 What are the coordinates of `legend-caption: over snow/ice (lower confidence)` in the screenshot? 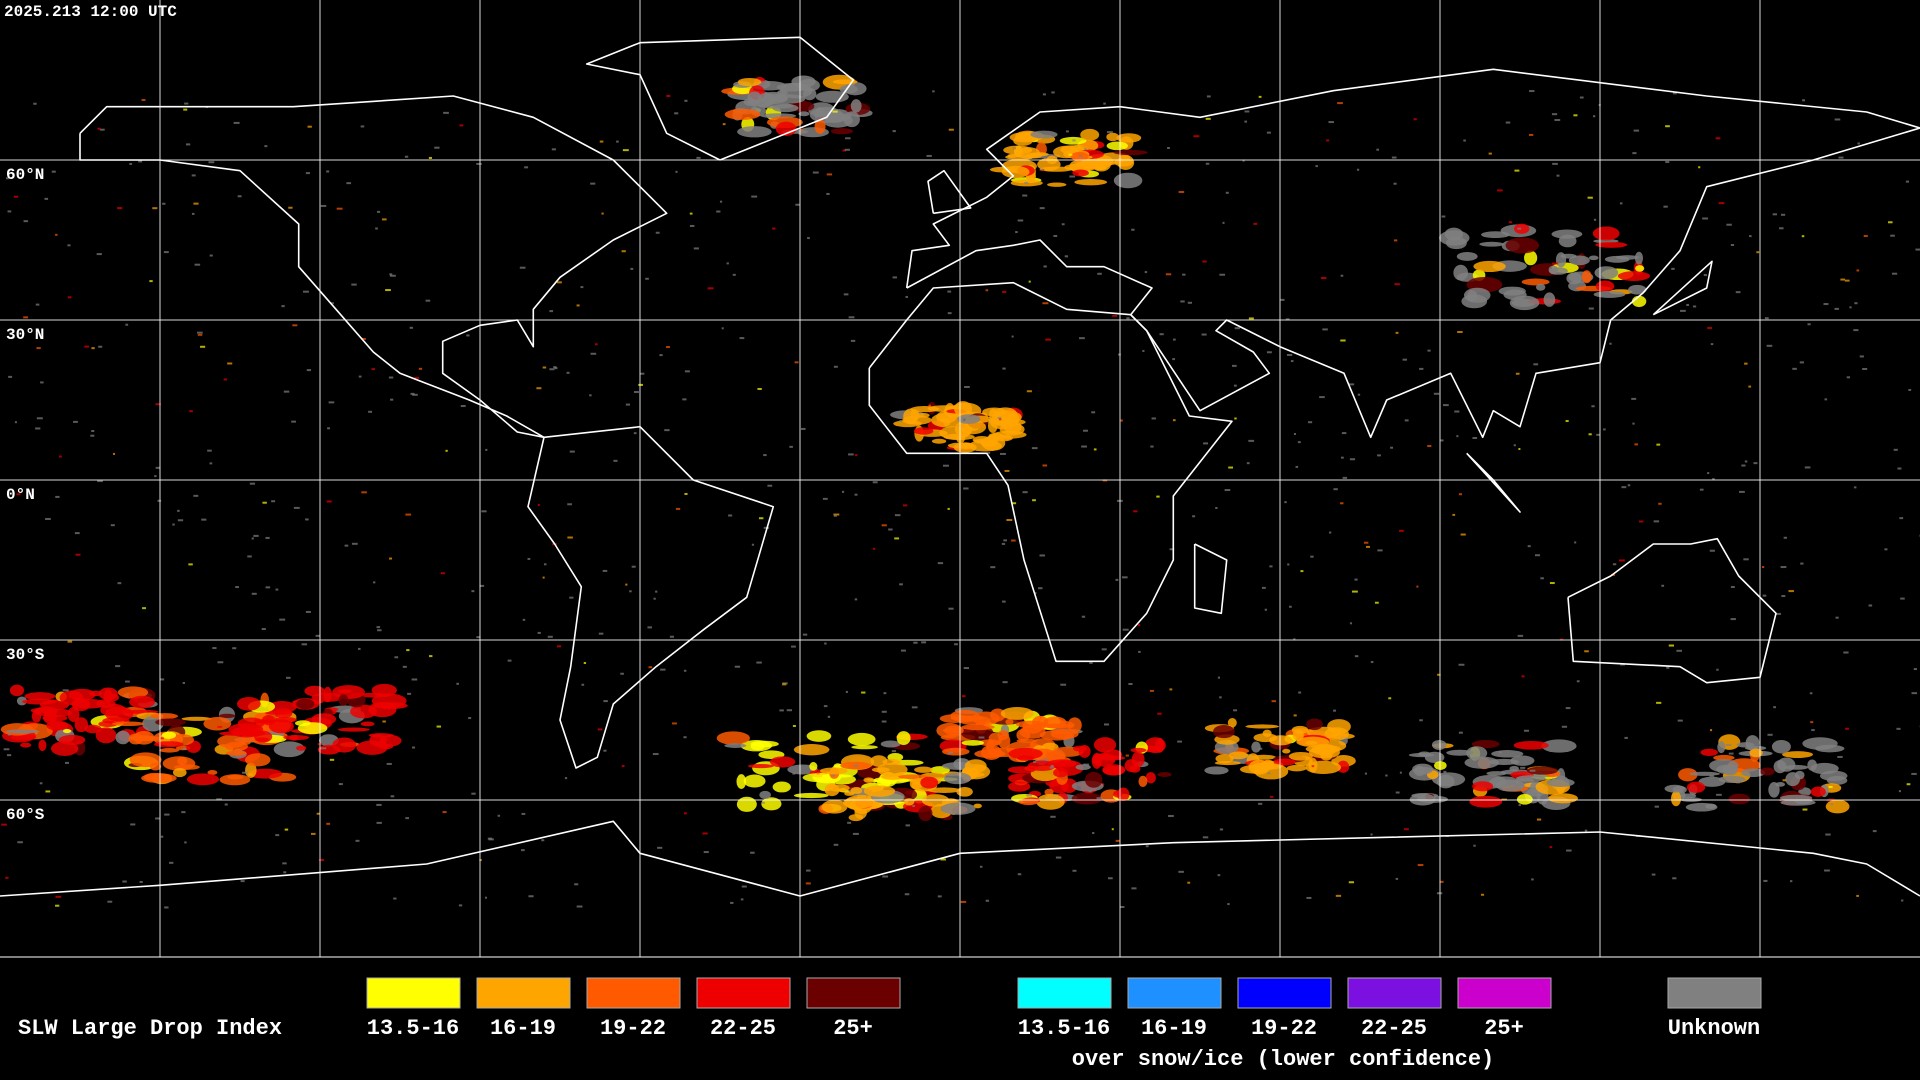 It's located at (1283, 1059).